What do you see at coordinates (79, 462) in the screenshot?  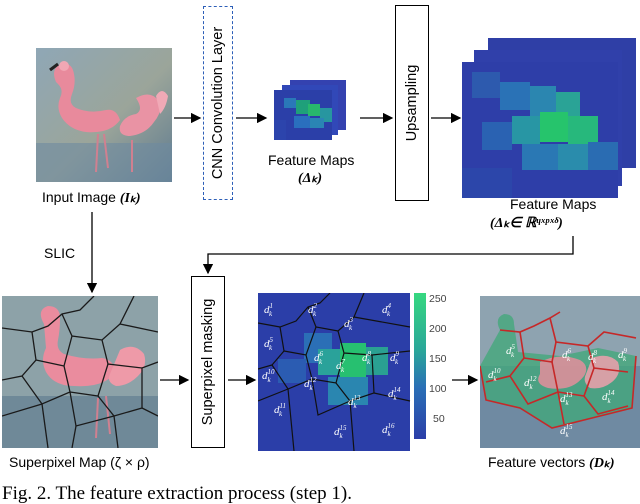 I see `superpixel-map-label: Superpixel Map (ζ × ρ)` at bounding box center [79, 462].